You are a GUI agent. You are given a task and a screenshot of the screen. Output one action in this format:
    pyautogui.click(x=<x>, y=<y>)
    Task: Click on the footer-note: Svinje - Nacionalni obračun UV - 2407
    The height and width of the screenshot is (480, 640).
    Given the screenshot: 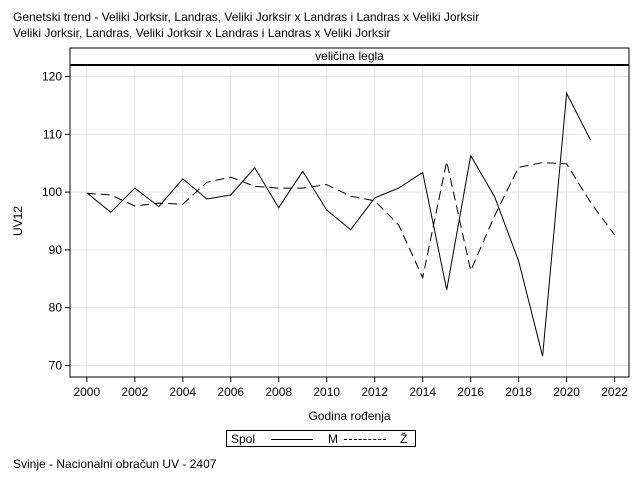 What is the action you would take?
    pyautogui.click(x=115, y=464)
    